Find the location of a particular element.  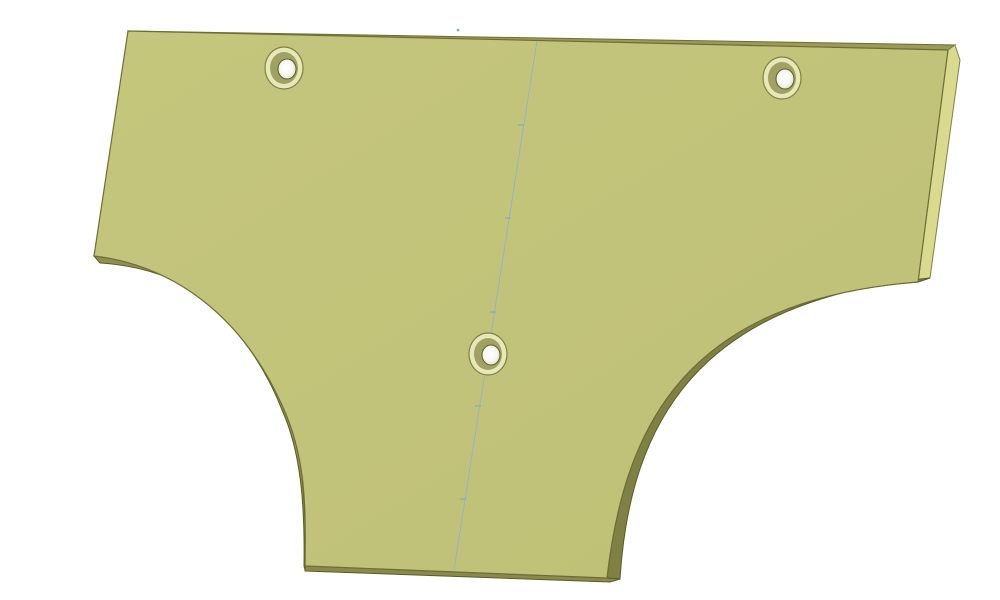

axis-end-marker is located at coordinates (458, 30).